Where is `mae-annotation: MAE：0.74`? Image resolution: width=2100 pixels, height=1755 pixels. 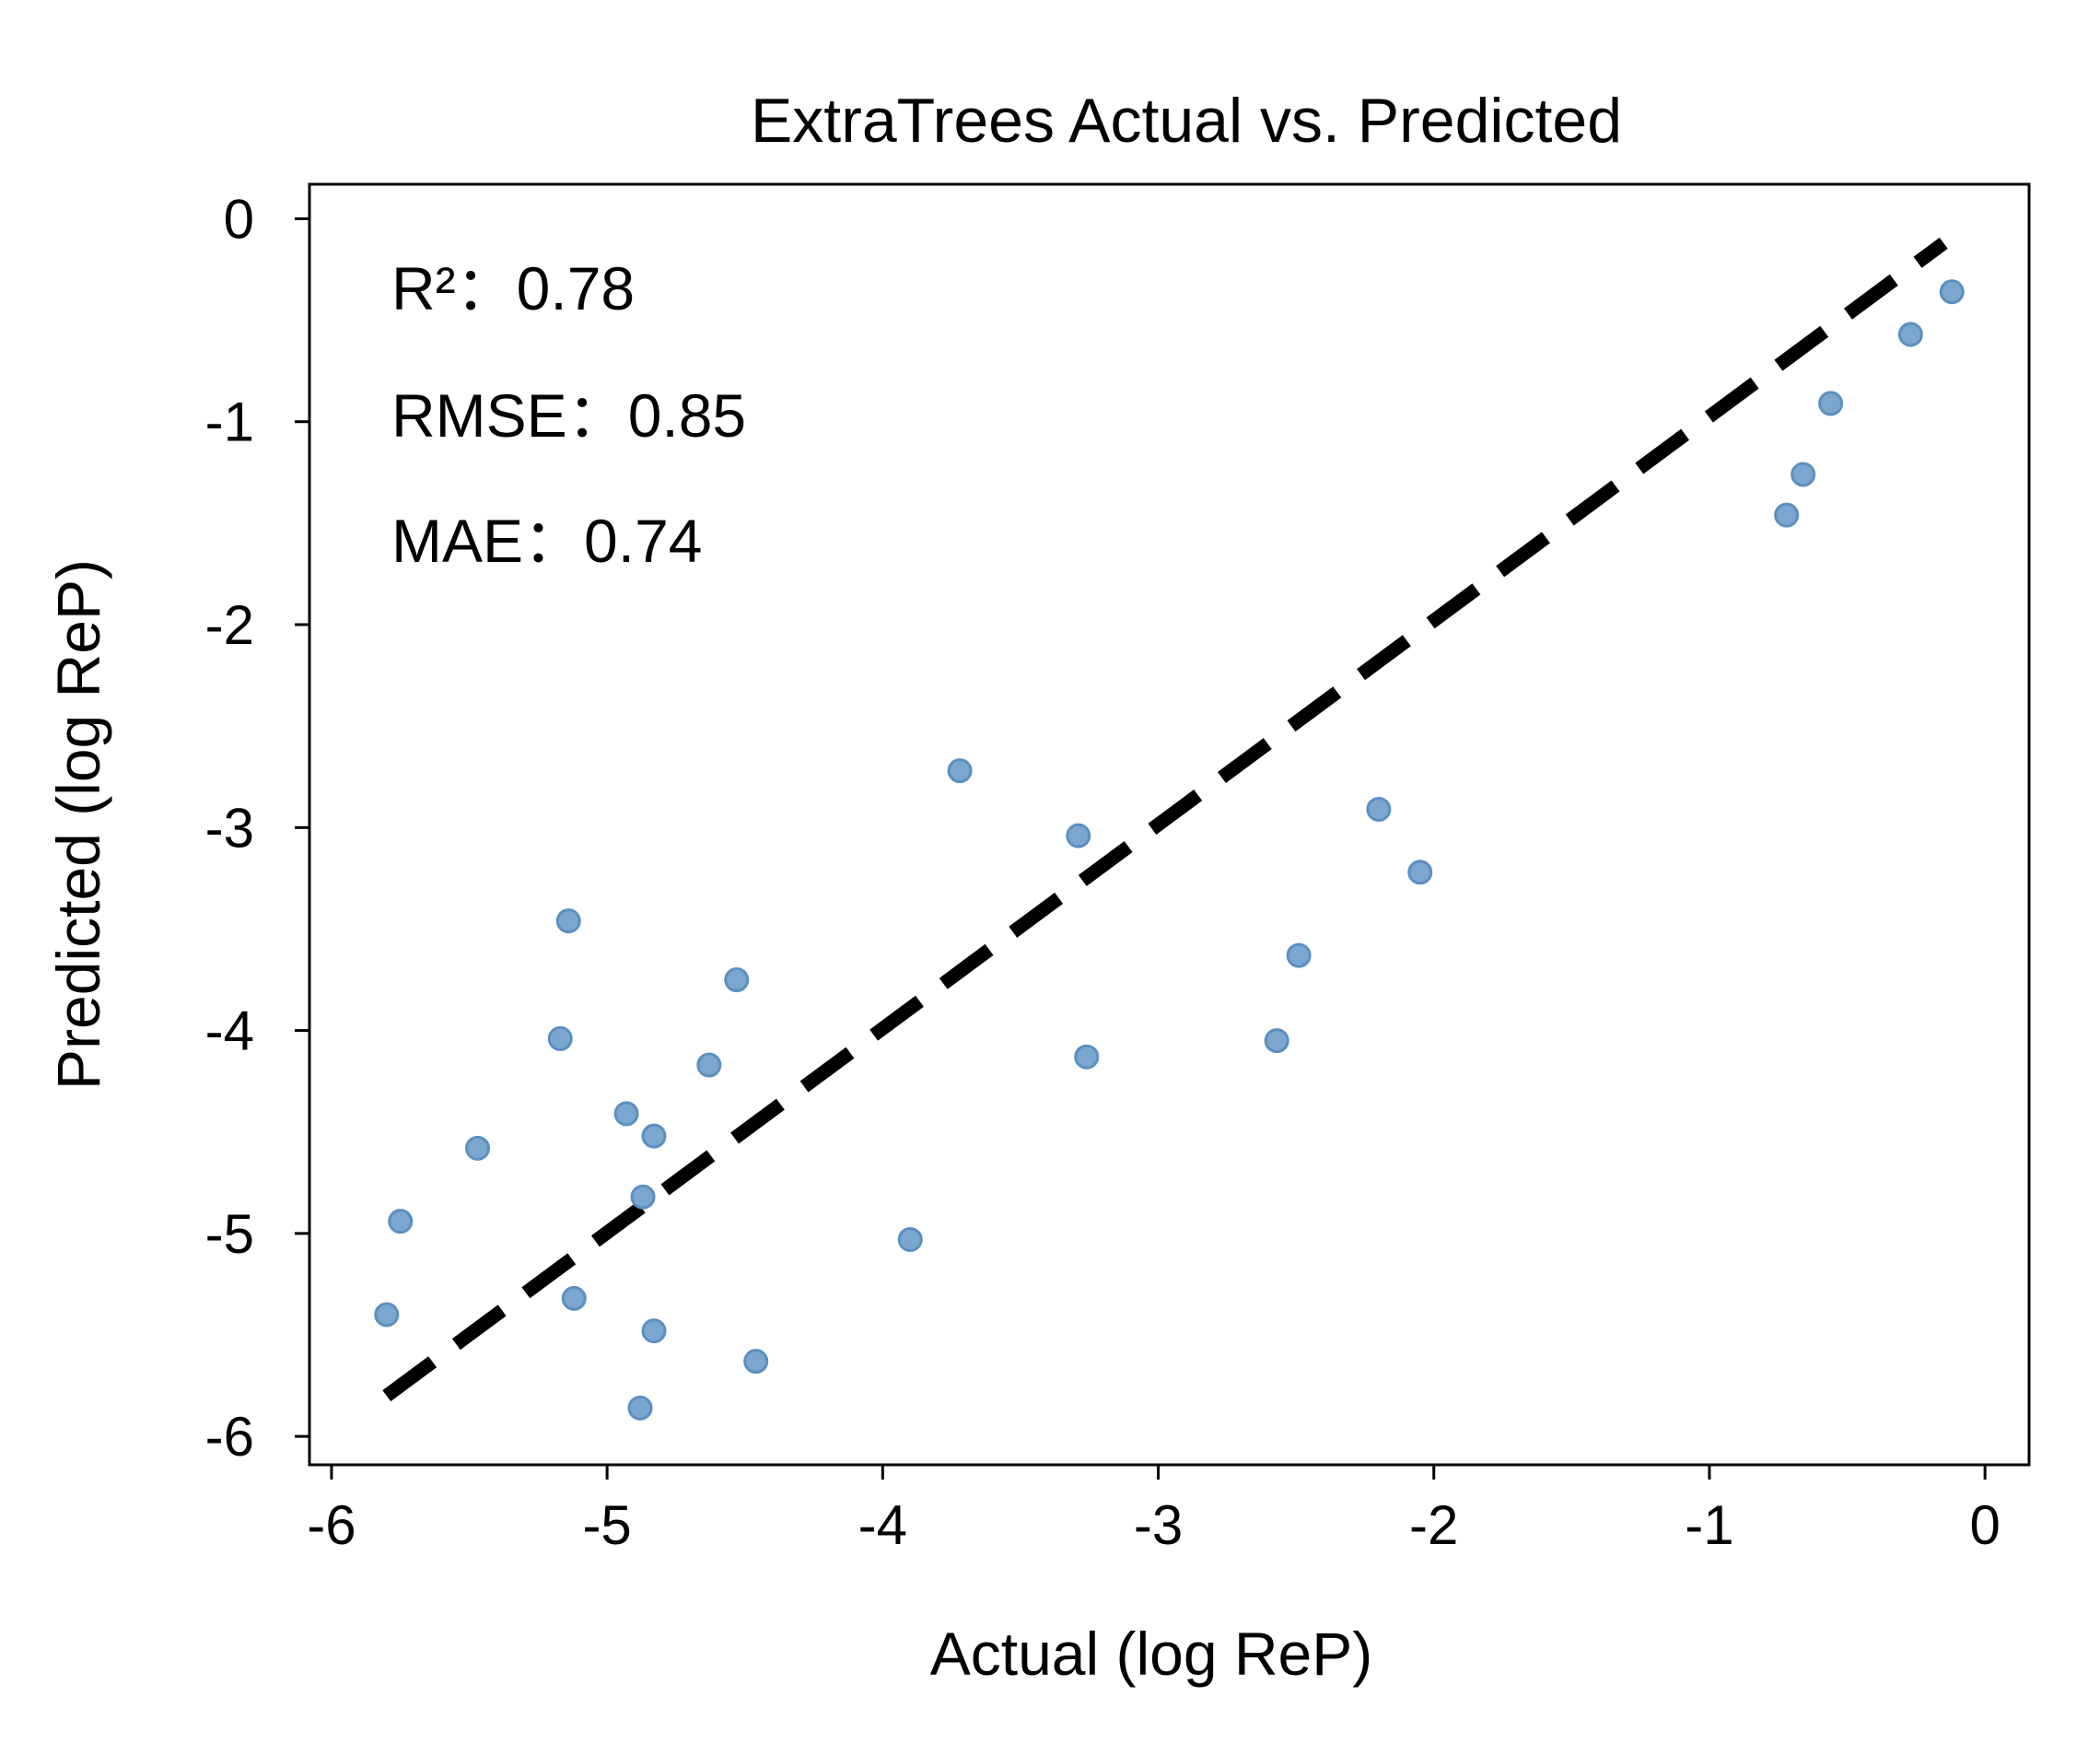 mae-annotation: MAE：0.74 is located at coordinates (547, 541).